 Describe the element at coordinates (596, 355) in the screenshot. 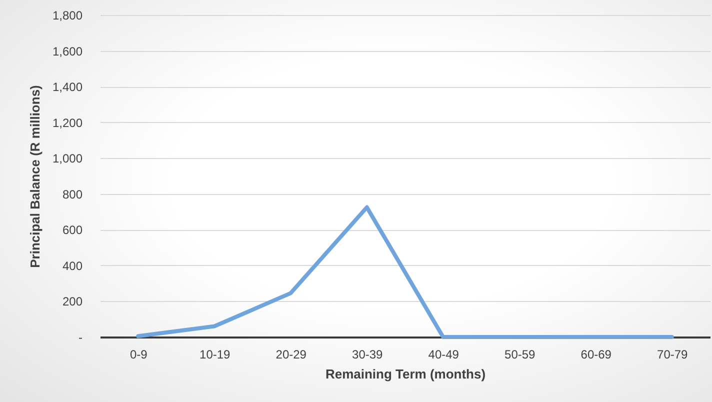

I see `x-tick-label: 60-69` at that location.